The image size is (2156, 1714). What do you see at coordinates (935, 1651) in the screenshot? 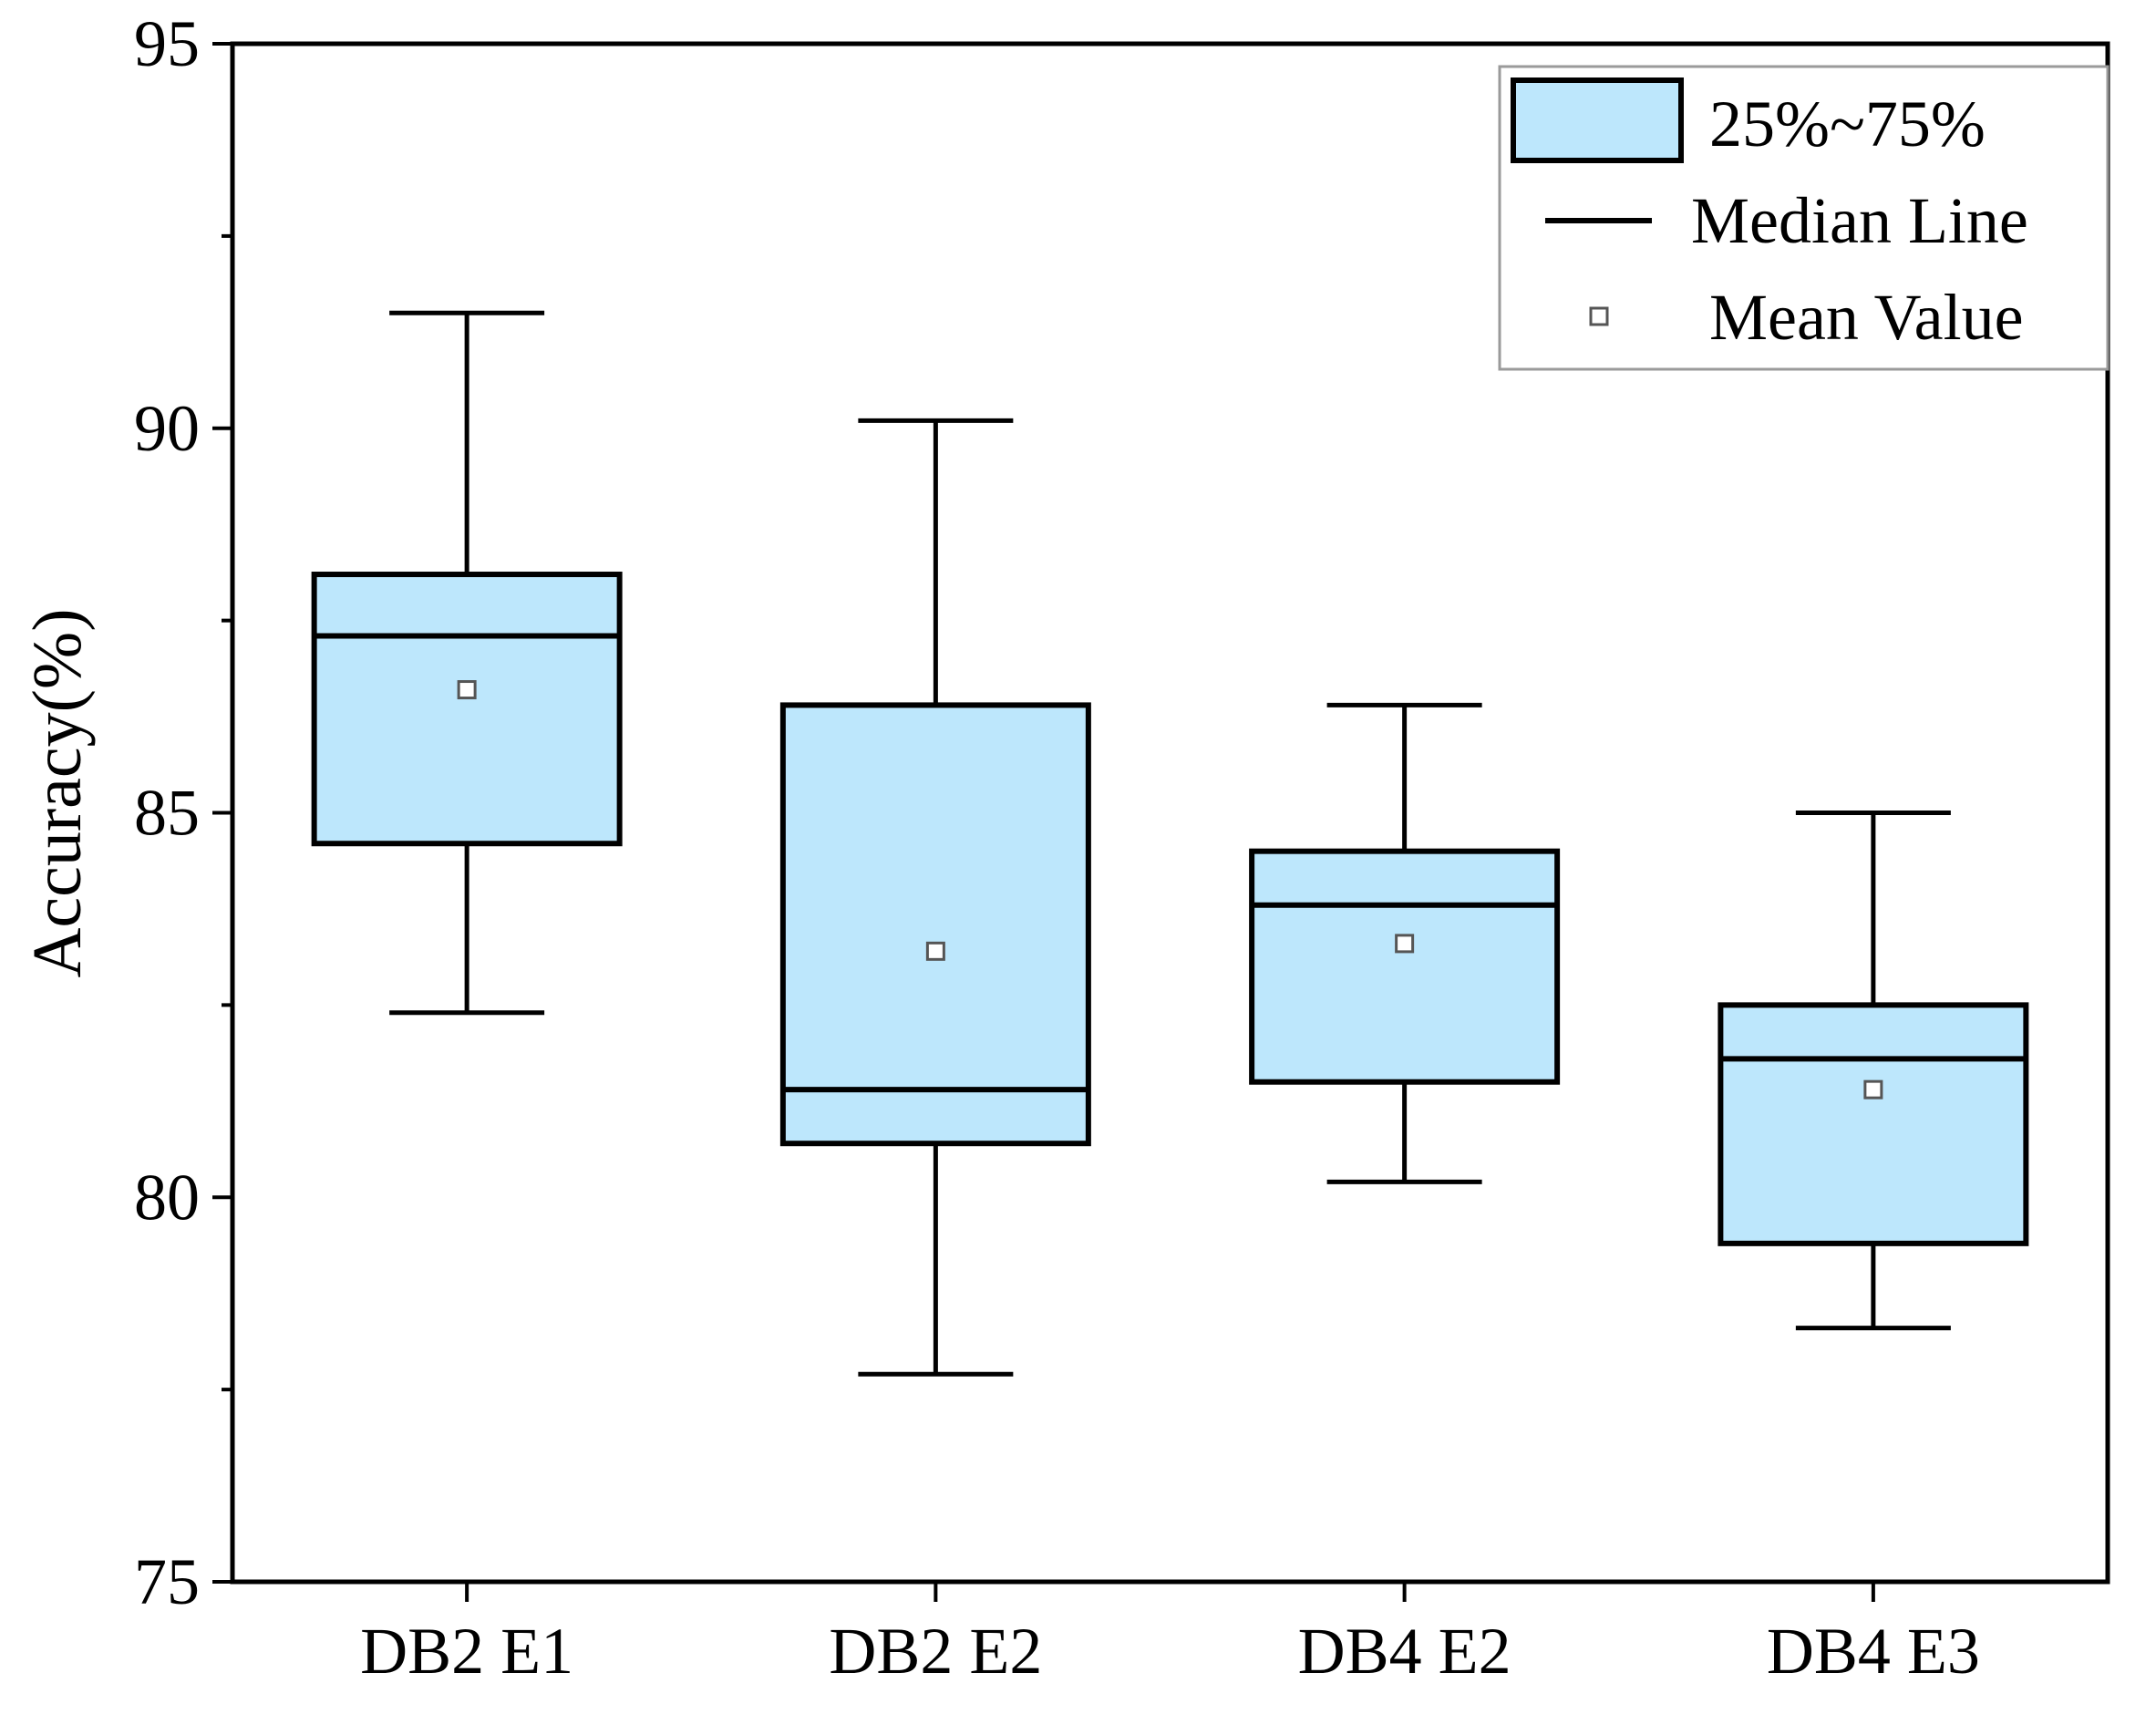
I see `x-tick-label: DB2 E2` at bounding box center [935, 1651].